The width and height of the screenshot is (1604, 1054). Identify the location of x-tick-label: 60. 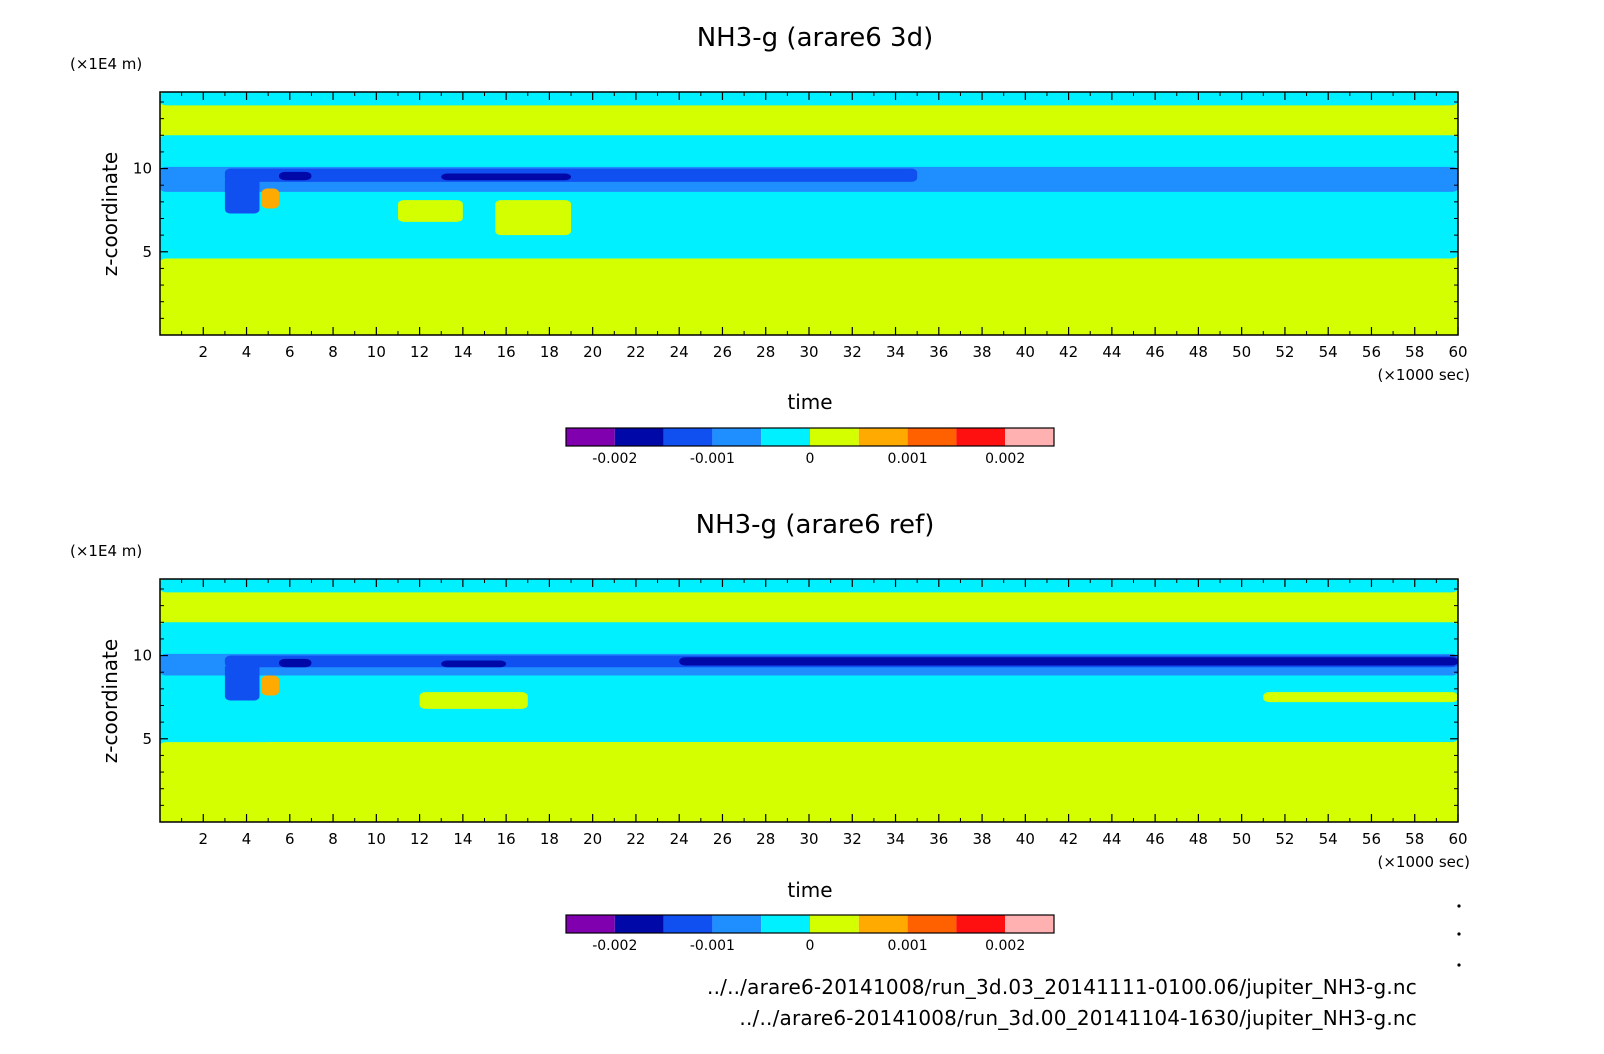
(1457, 839).